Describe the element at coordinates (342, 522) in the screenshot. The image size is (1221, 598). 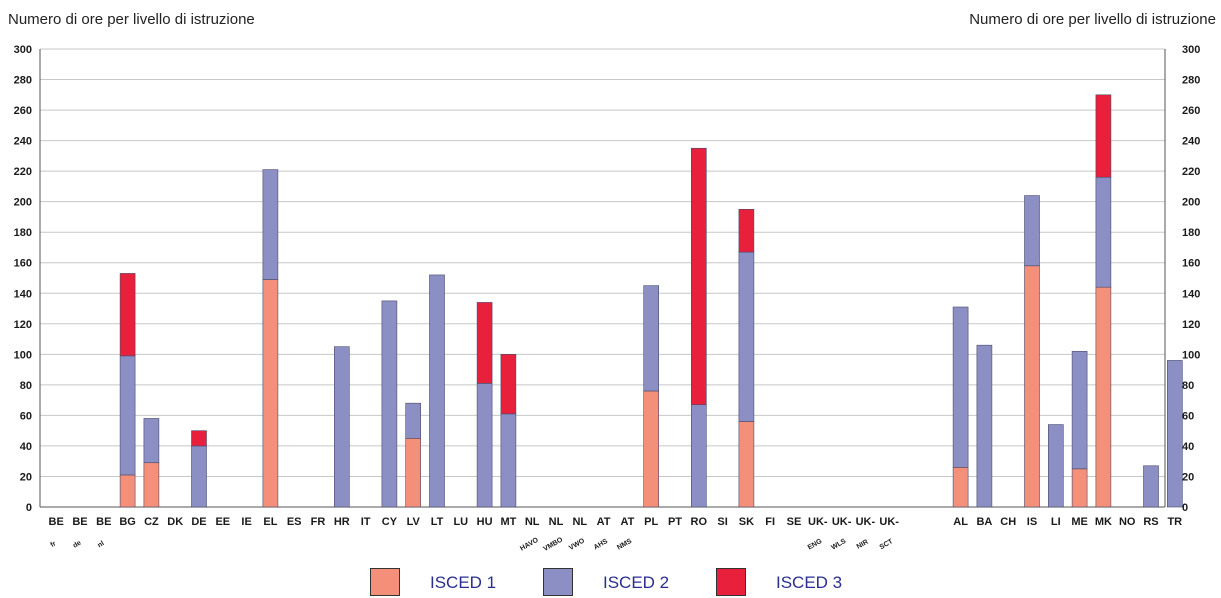
I see `x-tick-label: HR` at that location.